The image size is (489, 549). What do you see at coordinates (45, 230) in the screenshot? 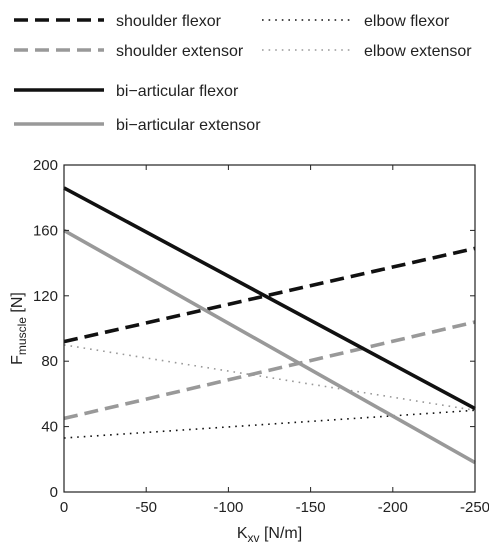
I see `y-tick-label-4: 160` at bounding box center [45, 230].